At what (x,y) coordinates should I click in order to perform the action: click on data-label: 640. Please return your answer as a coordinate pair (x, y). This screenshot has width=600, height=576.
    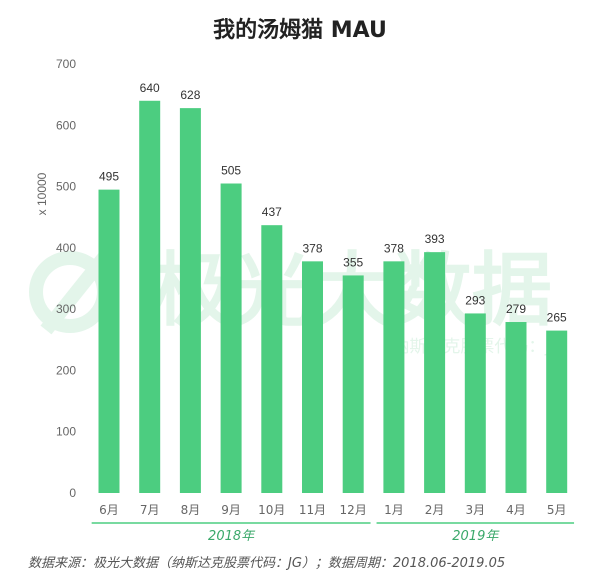
    Looking at the image, I should click on (150, 88).